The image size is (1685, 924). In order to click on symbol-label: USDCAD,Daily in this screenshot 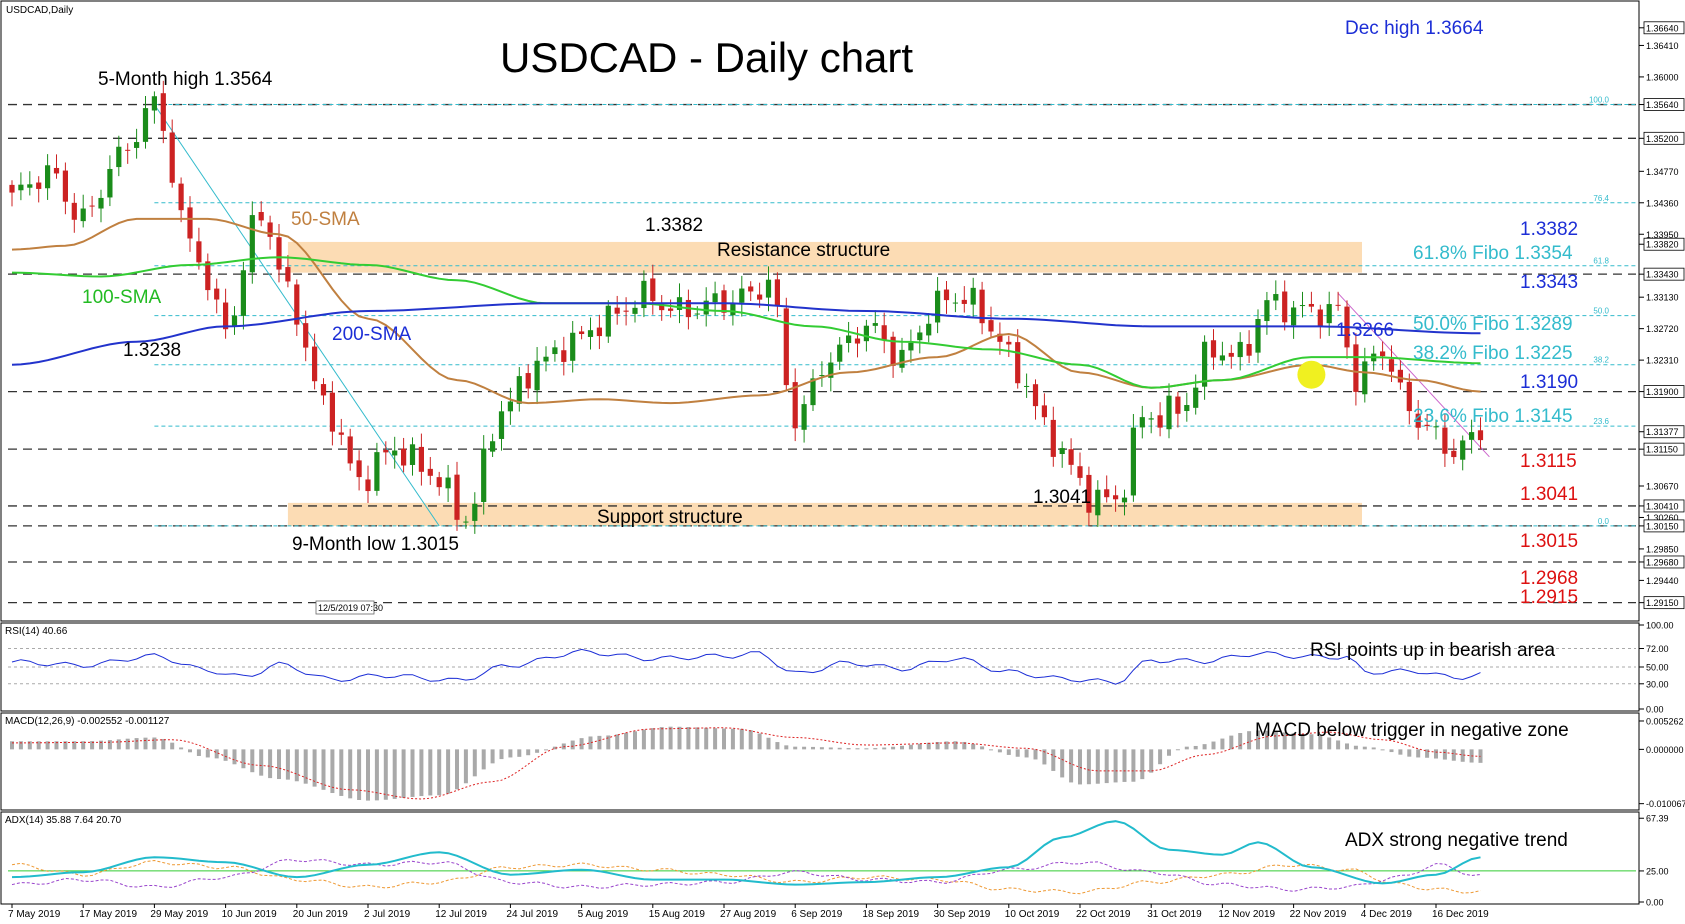, I will do `click(39, 10)`.